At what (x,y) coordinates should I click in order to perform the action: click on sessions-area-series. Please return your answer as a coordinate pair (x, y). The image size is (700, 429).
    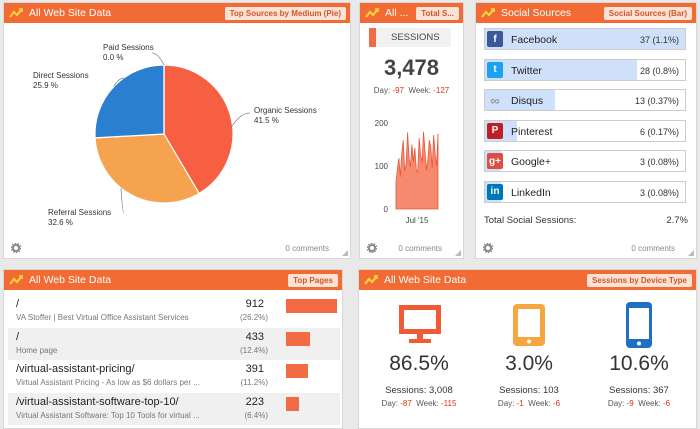
    Looking at the image, I should click on (417, 170).